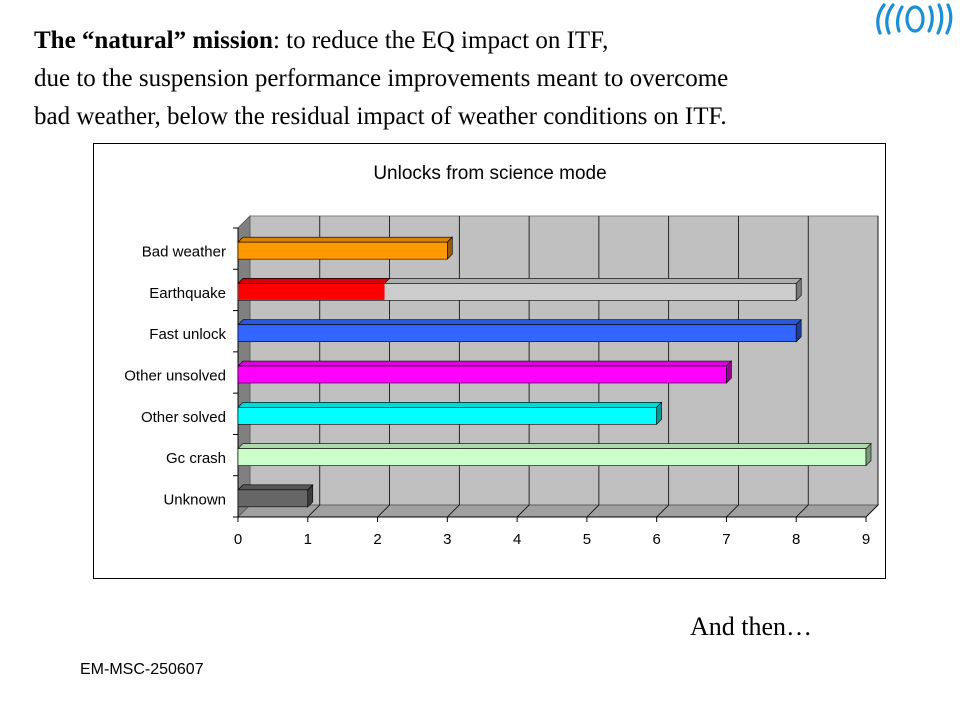 The image size is (960, 720). What do you see at coordinates (308, 539) in the screenshot?
I see `x-tick-label-1: 1` at bounding box center [308, 539].